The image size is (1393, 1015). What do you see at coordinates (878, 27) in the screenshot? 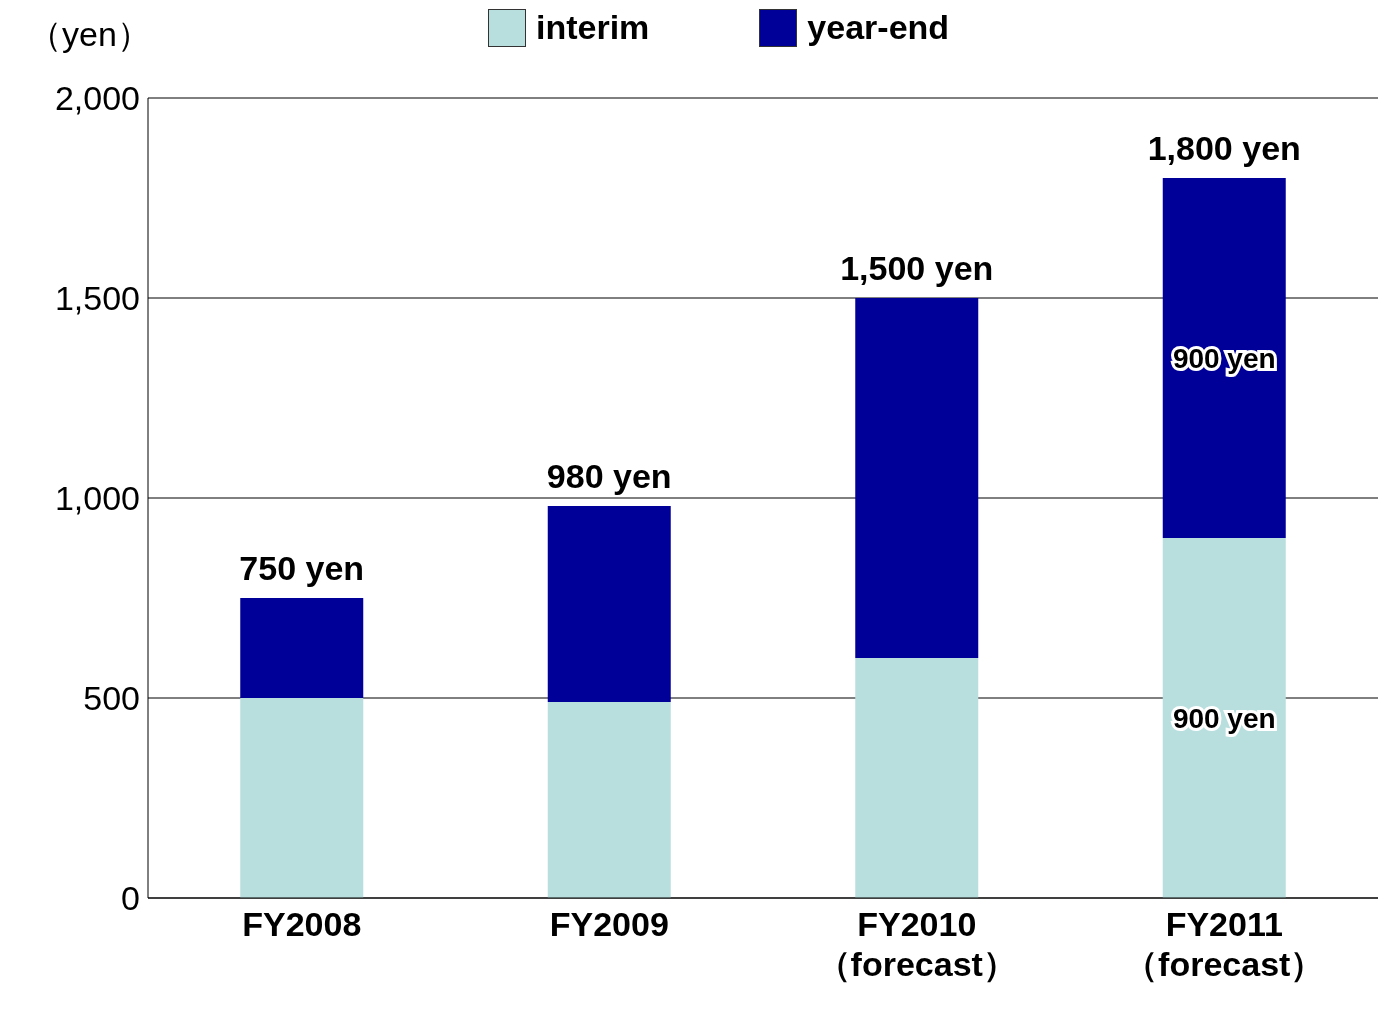
I see `legend-label: year-end` at bounding box center [878, 27].